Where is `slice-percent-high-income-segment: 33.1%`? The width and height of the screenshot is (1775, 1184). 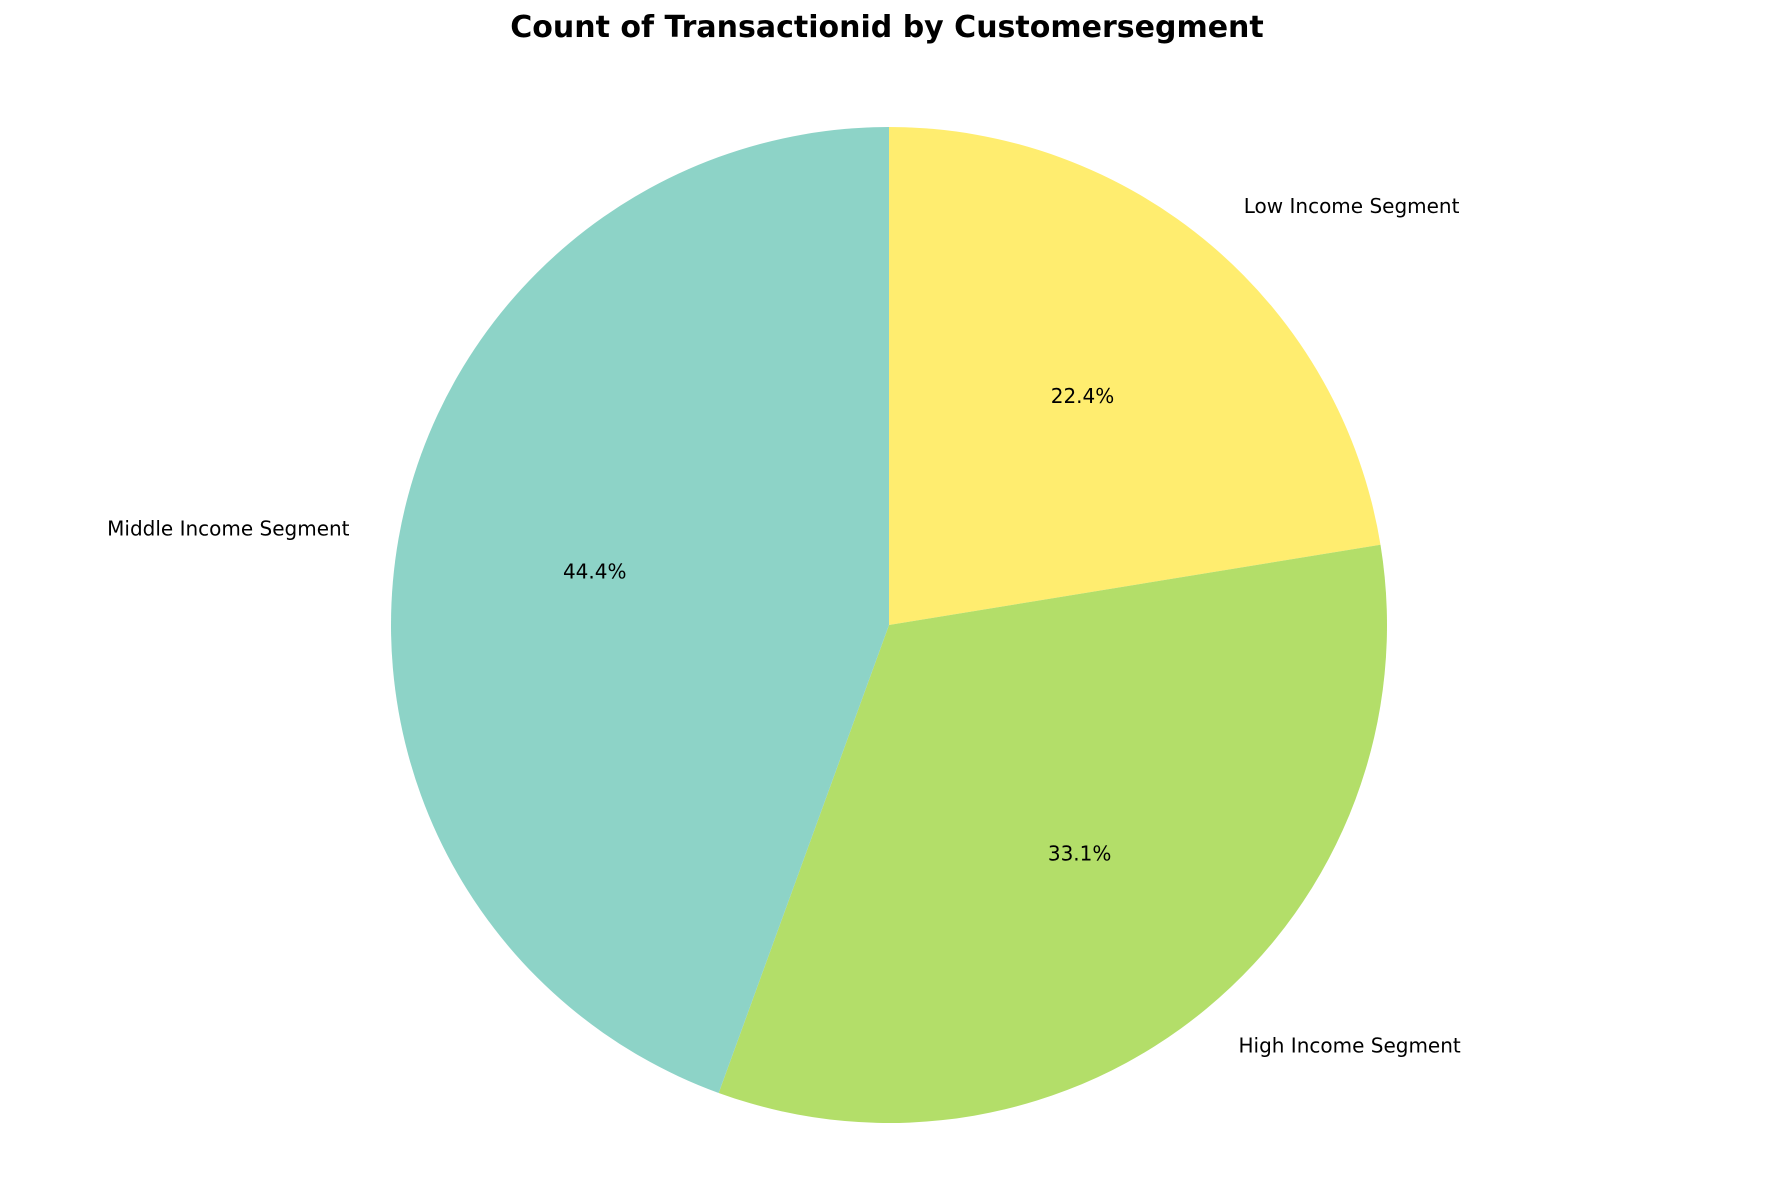
slice-percent-high-income-segment: 33.1% is located at coordinates (1080, 854).